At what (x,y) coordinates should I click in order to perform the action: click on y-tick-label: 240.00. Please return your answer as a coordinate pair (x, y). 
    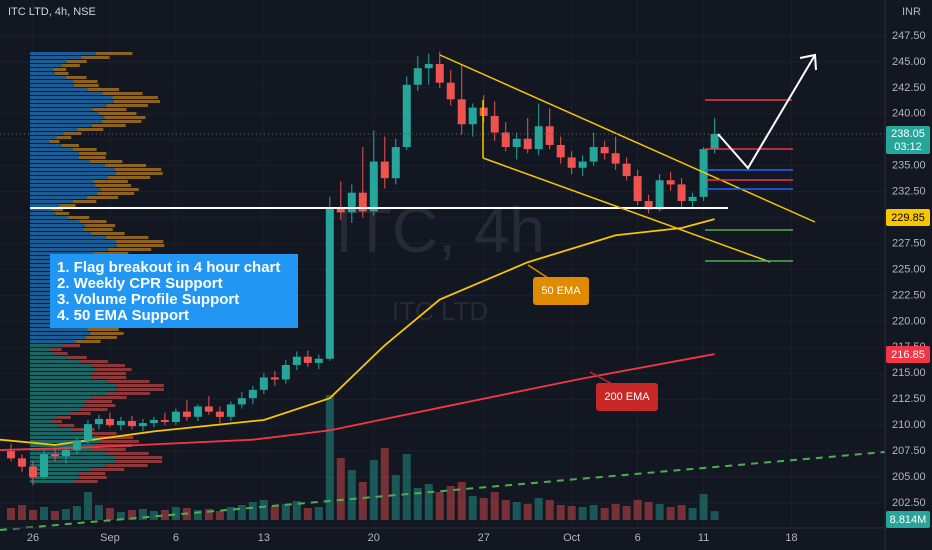
    Looking at the image, I should click on (909, 114).